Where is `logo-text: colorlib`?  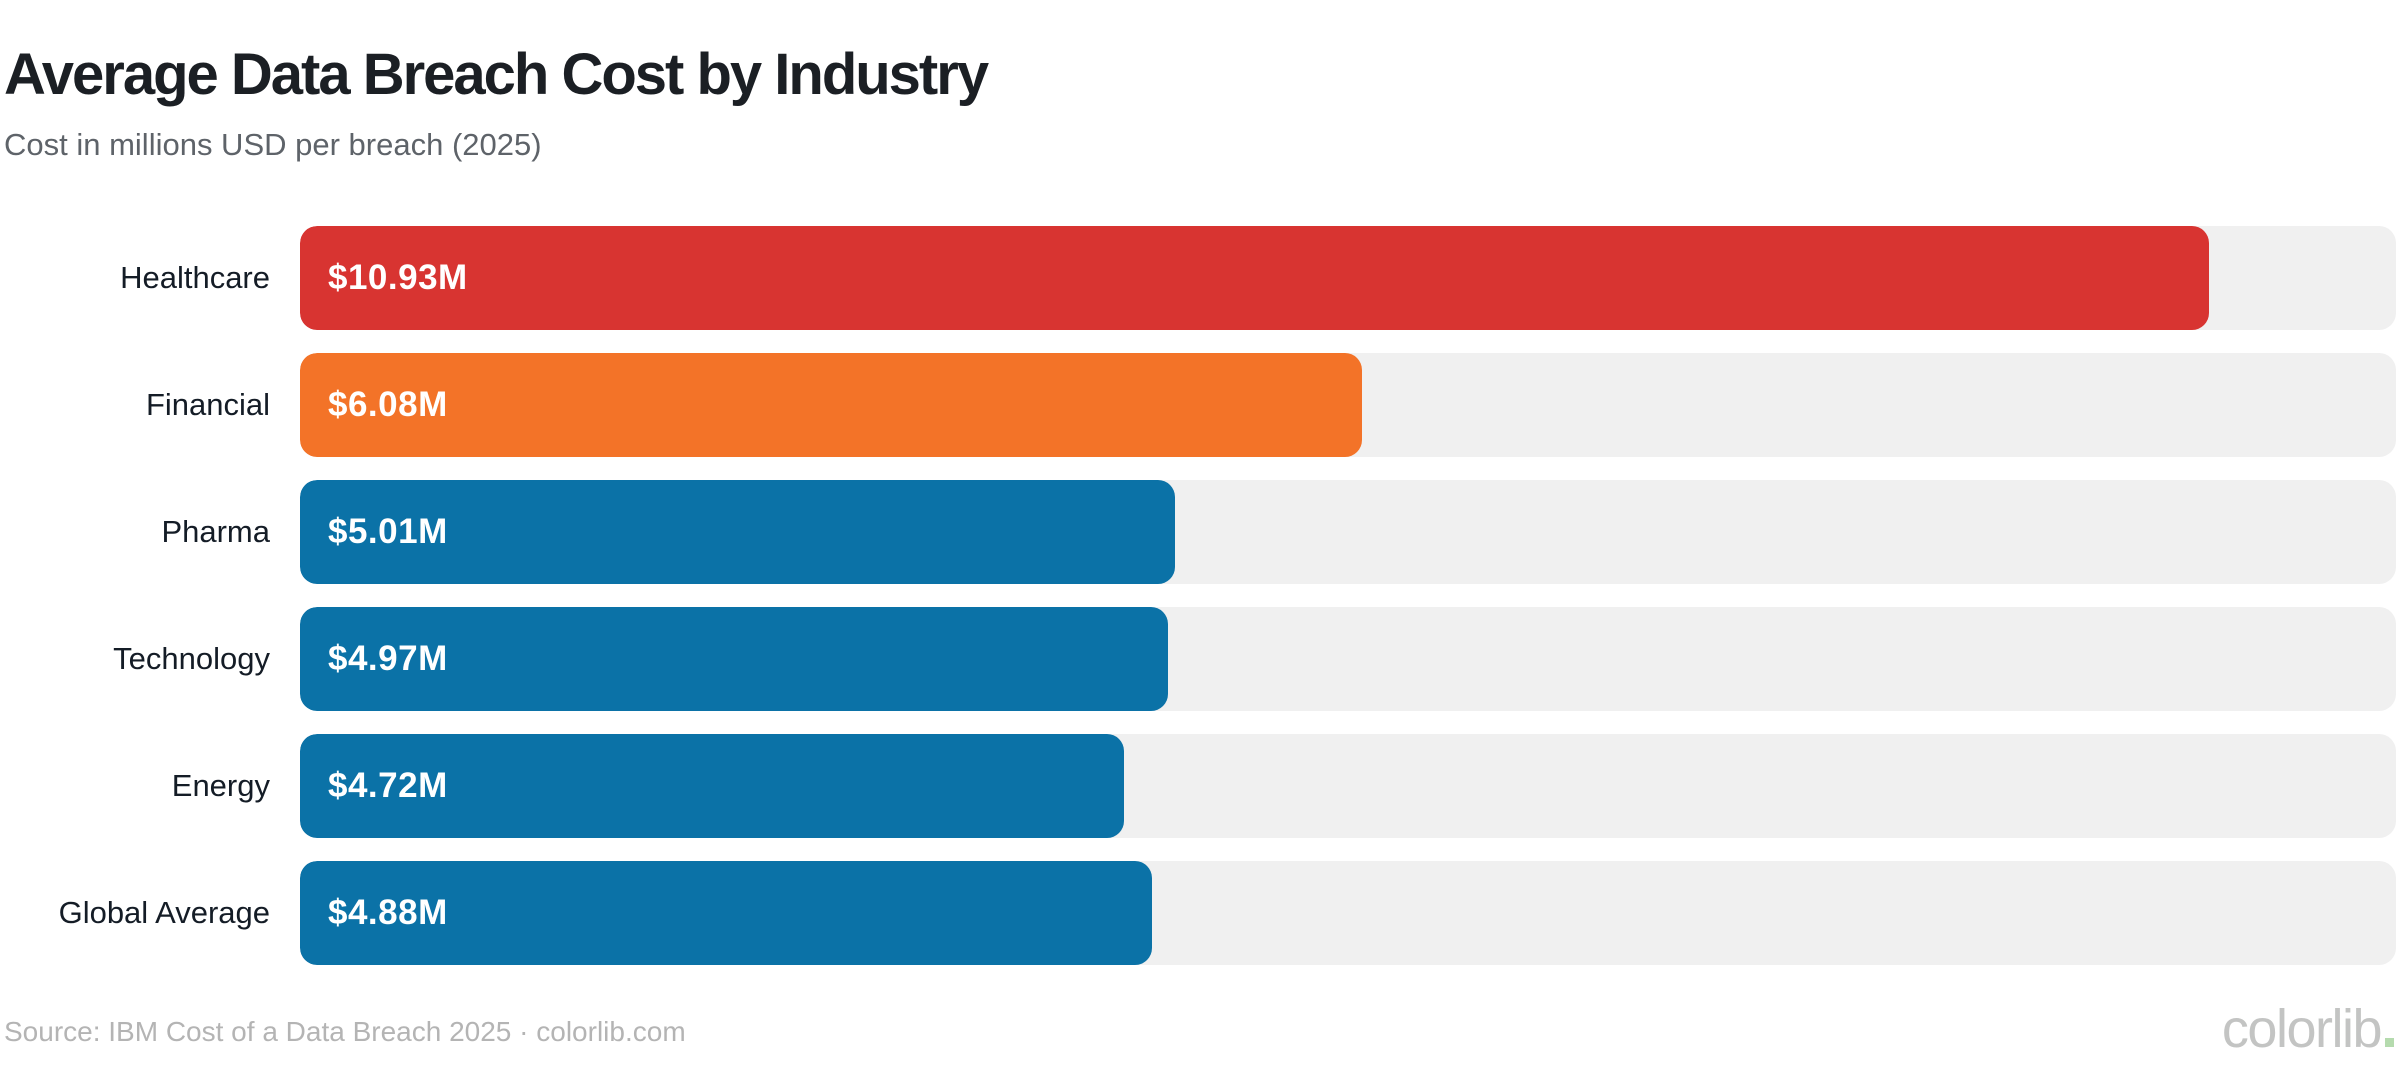
logo-text: colorlib is located at coordinates (2302, 1029).